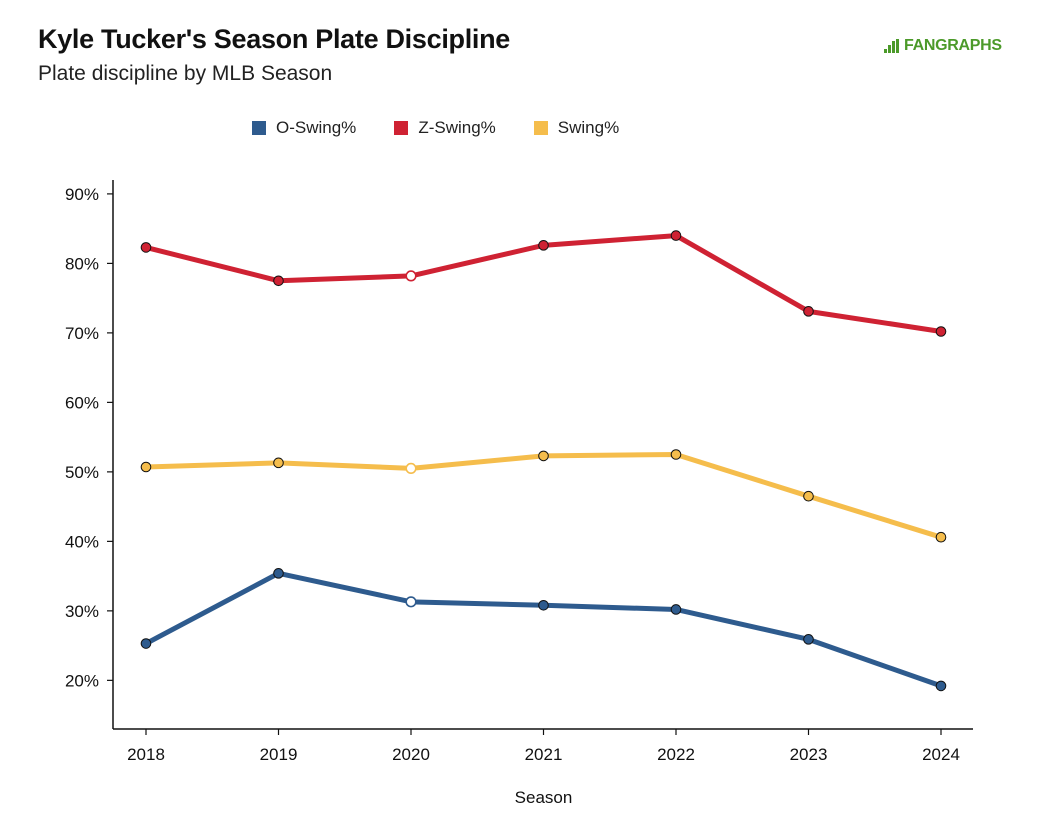  I want to click on legend-swatch-swing, so click(540, 128).